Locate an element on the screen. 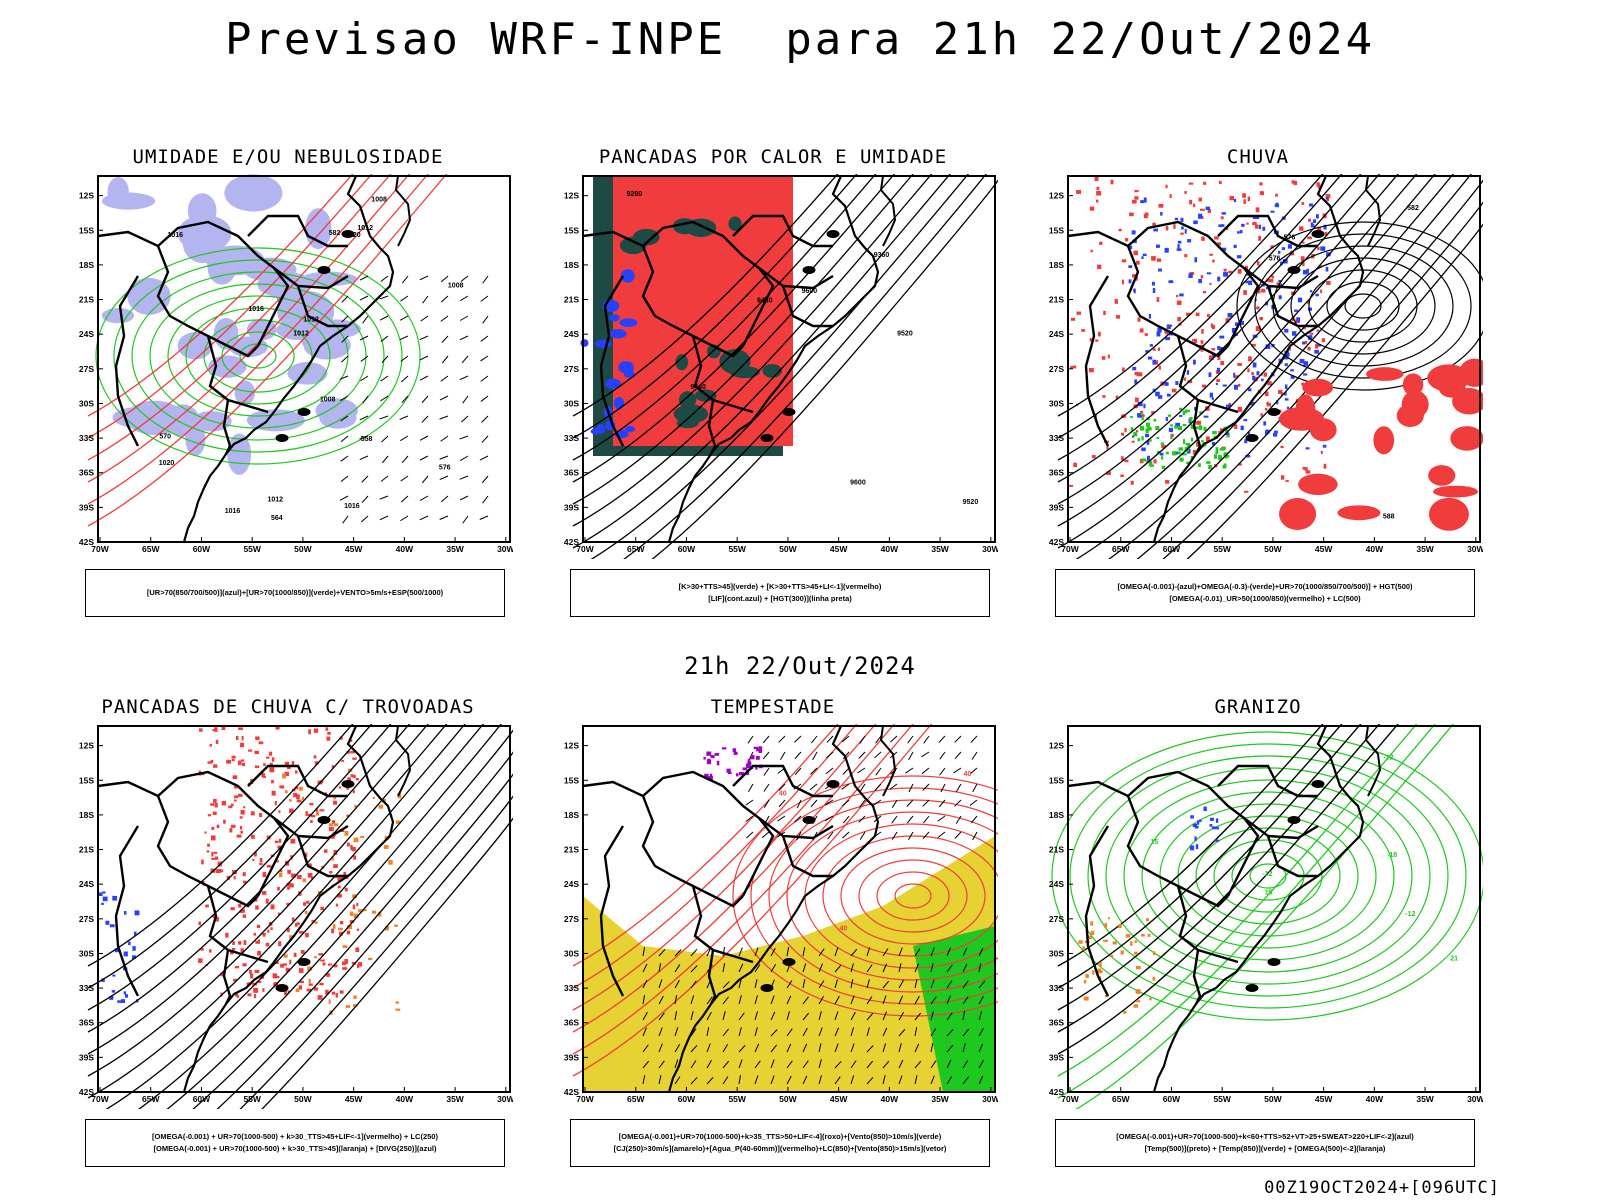 The height and width of the screenshot is (1200, 1600). lat-label: 39S is located at coordinates (571, 507).